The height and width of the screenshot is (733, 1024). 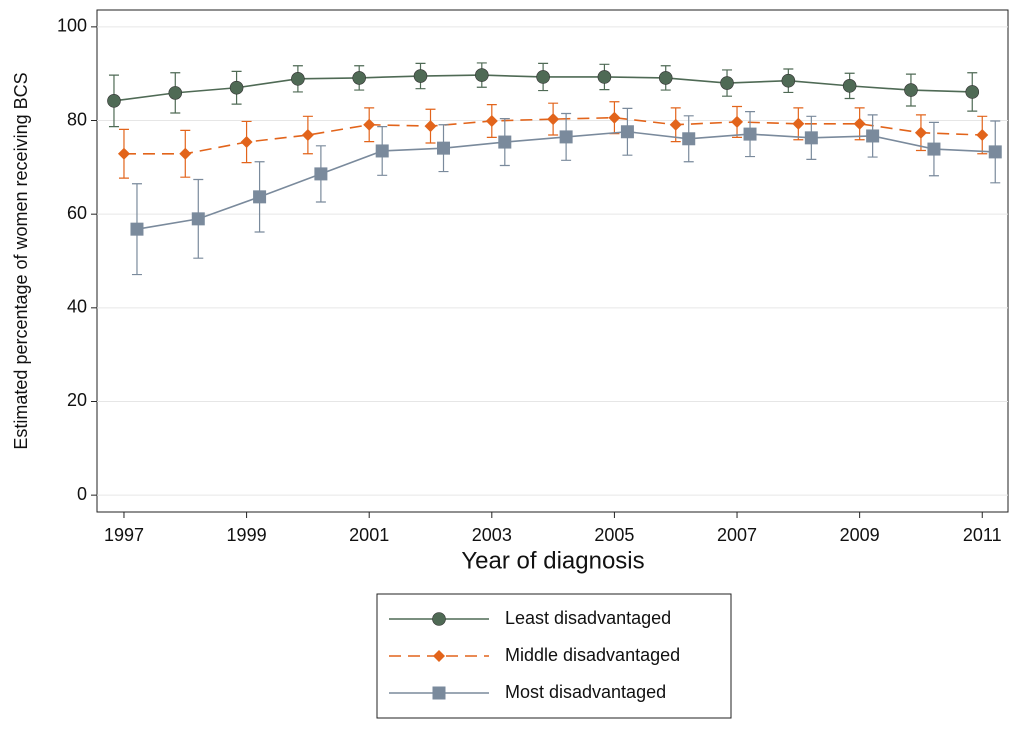 What do you see at coordinates (492, 535) in the screenshot?
I see `x-tick-label: 2003` at bounding box center [492, 535].